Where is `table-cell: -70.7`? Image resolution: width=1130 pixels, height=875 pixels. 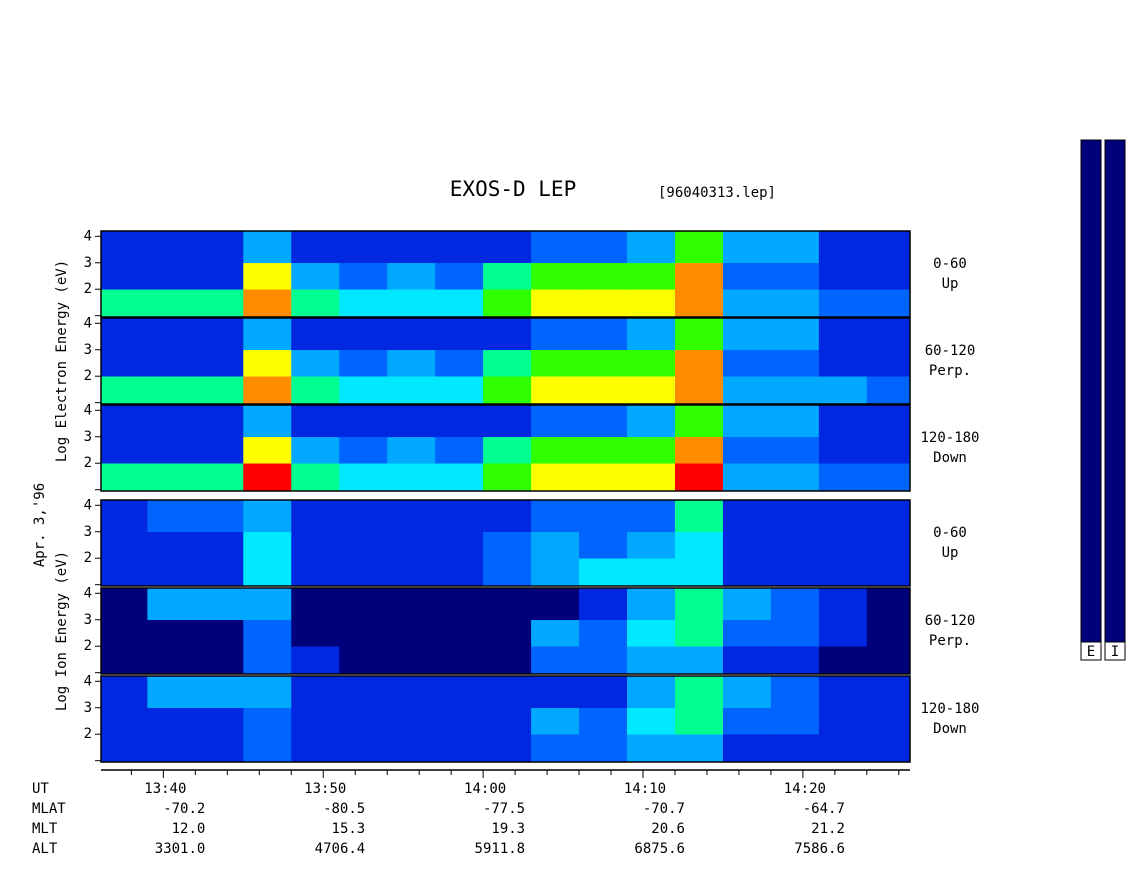
table-cell: -70.7 is located at coordinates (664, 809).